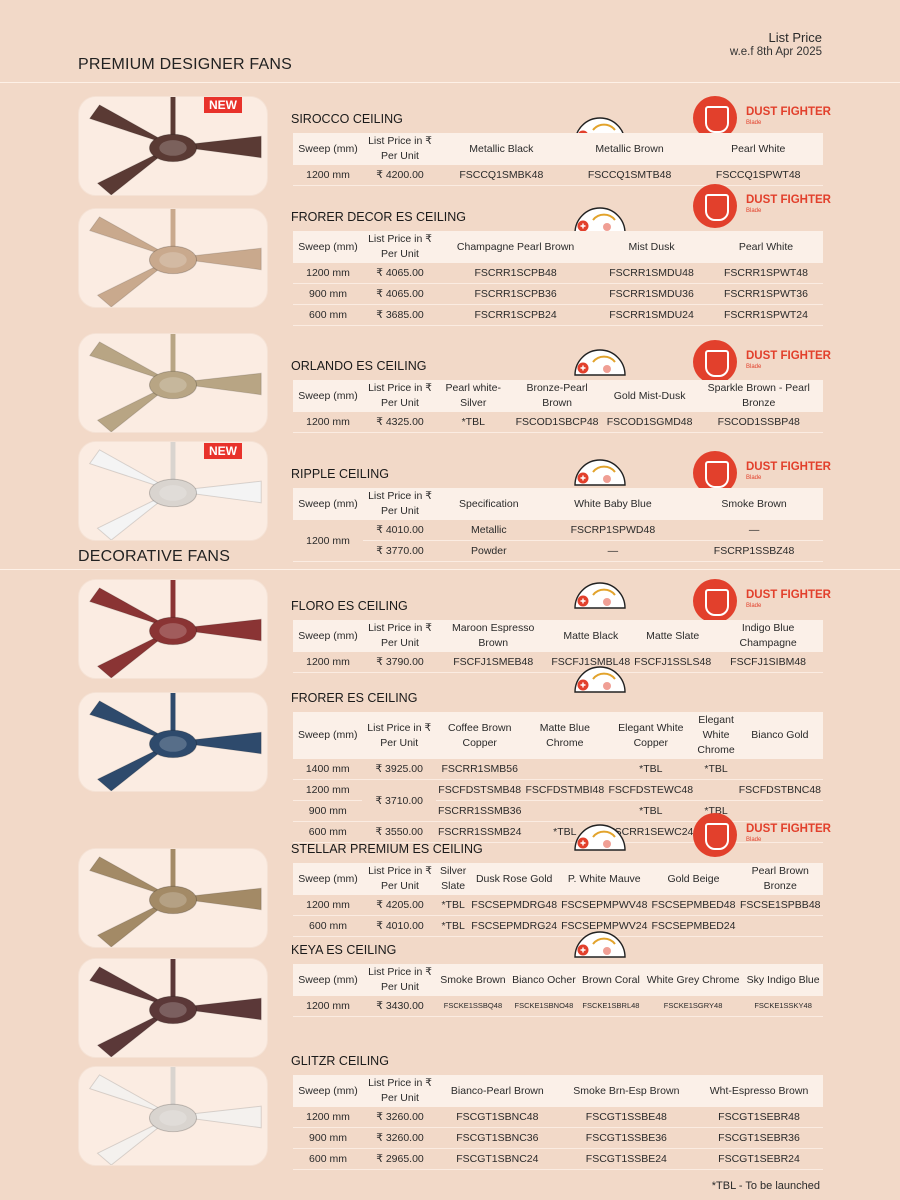 Image resolution: width=900 pixels, height=1200 pixels. What do you see at coordinates (362, 849) in the screenshot?
I see `product-name-main: STELLAR PREMIUM ES` at bounding box center [362, 849].